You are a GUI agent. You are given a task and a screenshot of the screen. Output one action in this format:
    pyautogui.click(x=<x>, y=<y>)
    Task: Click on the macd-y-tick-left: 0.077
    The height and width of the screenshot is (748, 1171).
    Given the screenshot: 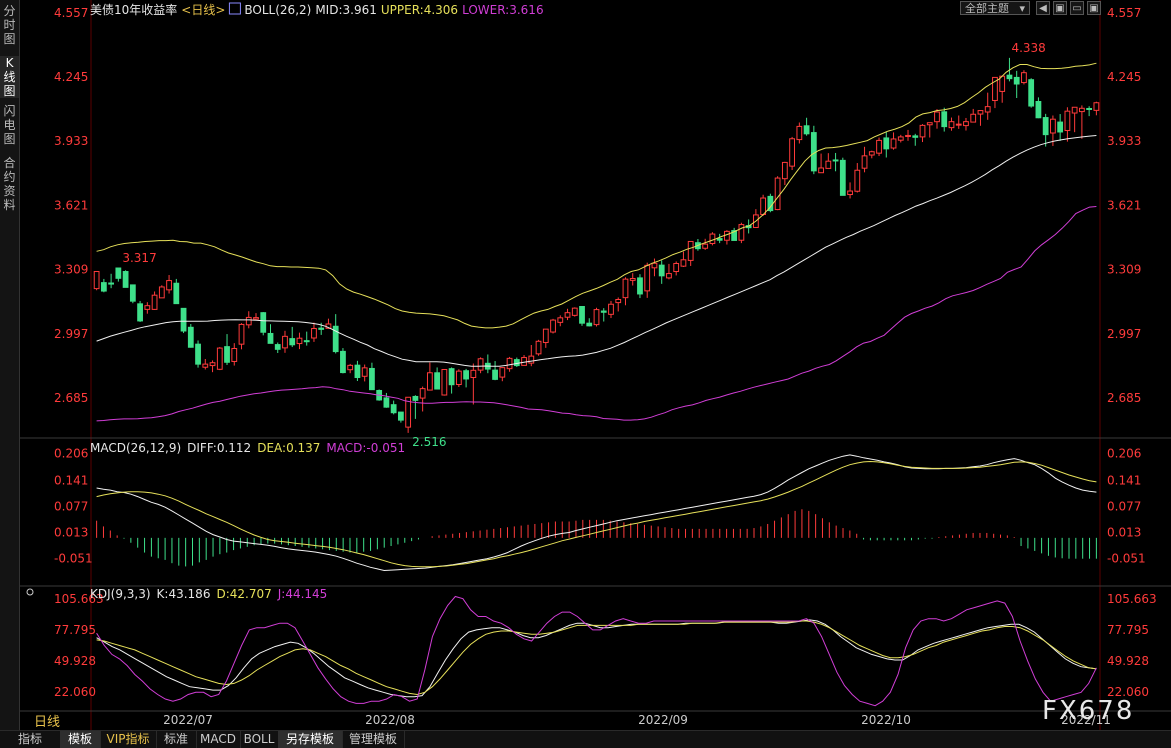 What is the action you would take?
    pyautogui.click(x=71, y=506)
    